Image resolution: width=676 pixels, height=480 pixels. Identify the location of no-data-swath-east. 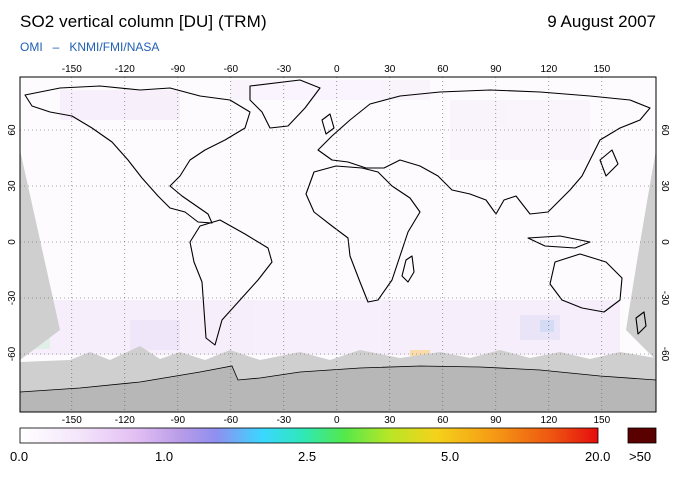
(641, 255).